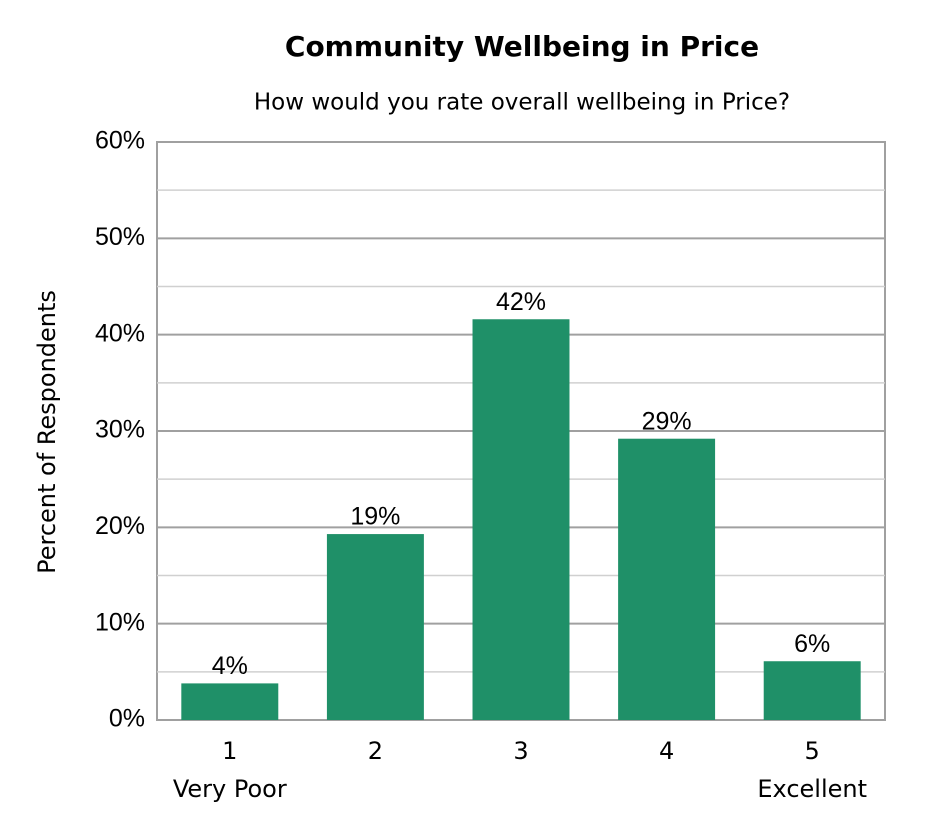  What do you see at coordinates (667, 421) in the screenshot?
I see `data-label: 29%` at bounding box center [667, 421].